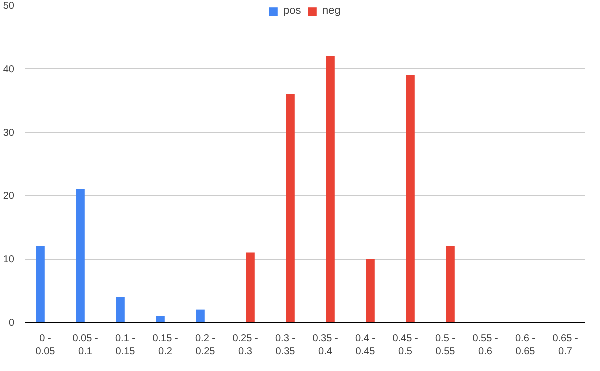 The width and height of the screenshot is (600, 371). I want to click on x-tick-label: 0 - 0.05, so click(46, 346).